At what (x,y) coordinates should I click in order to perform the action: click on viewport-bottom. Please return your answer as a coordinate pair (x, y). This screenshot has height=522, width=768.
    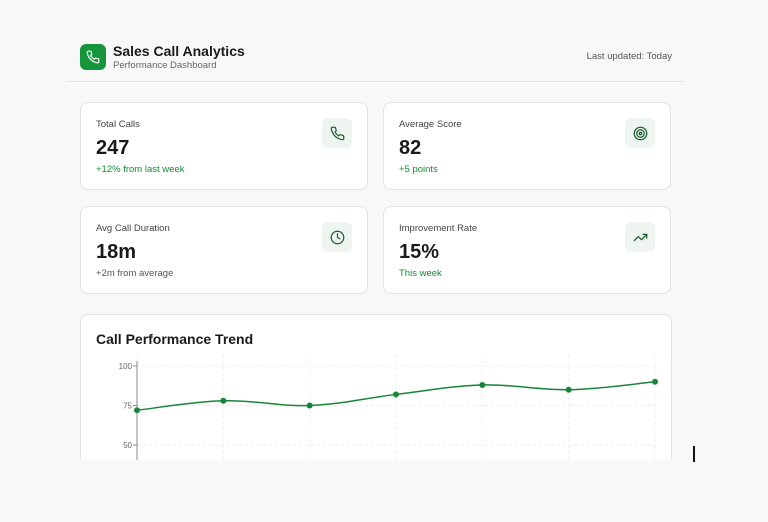
    Looking at the image, I should click on (384, 491).